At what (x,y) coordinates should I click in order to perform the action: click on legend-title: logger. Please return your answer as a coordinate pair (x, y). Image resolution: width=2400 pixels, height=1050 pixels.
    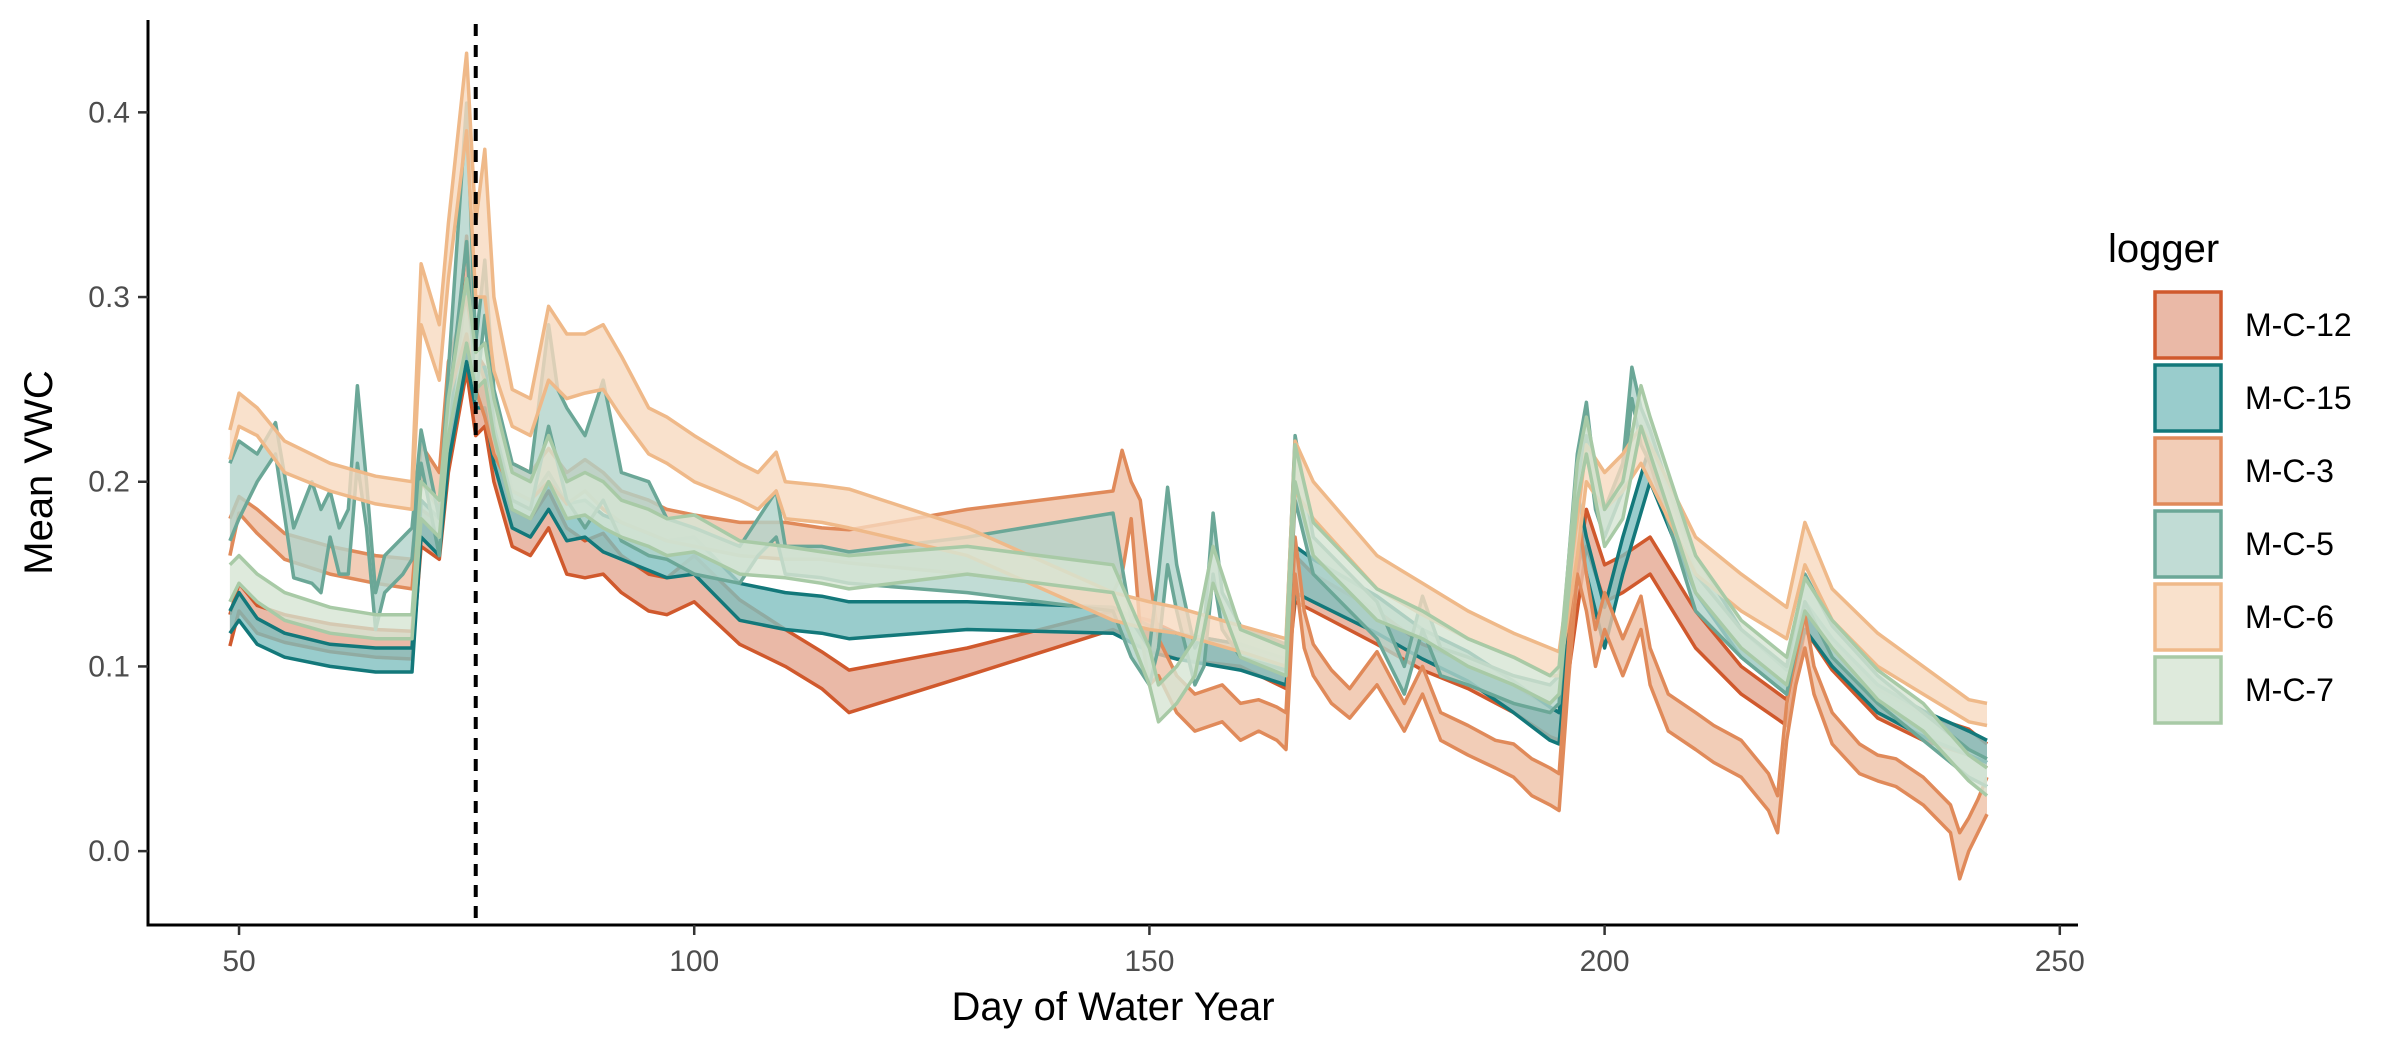
    Looking at the image, I should click on (2163, 249).